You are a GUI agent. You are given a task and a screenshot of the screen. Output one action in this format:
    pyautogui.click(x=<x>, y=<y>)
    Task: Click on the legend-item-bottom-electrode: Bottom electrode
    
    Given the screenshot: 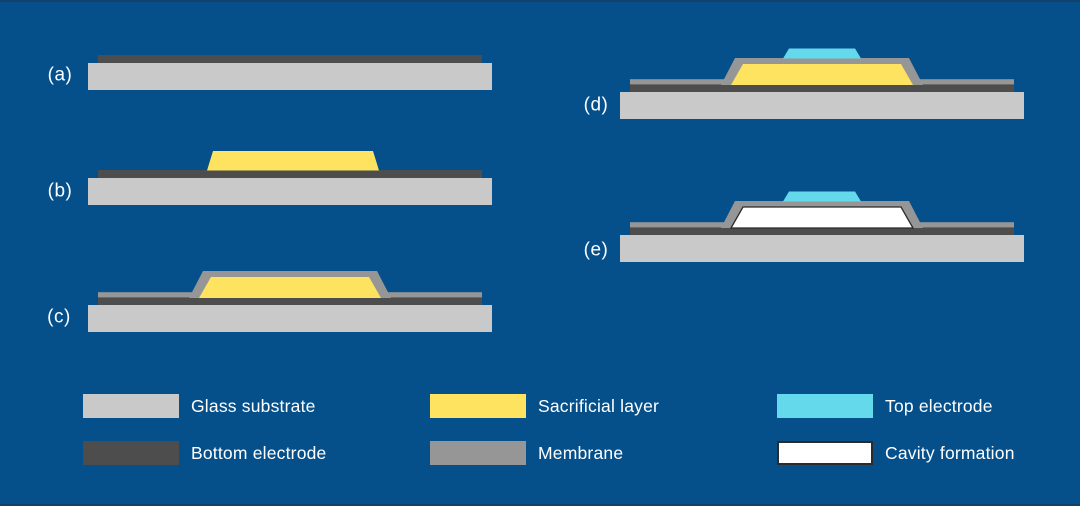 What is the action you would take?
    pyautogui.click(x=205, y=453)
    